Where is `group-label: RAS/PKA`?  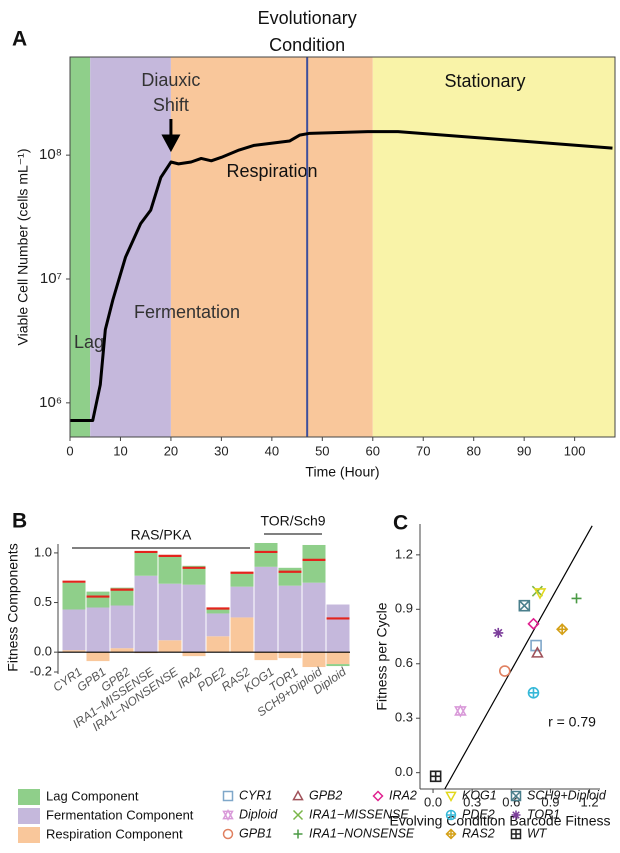 group-label: RAS/PKA is located at coordinates (161, 535).